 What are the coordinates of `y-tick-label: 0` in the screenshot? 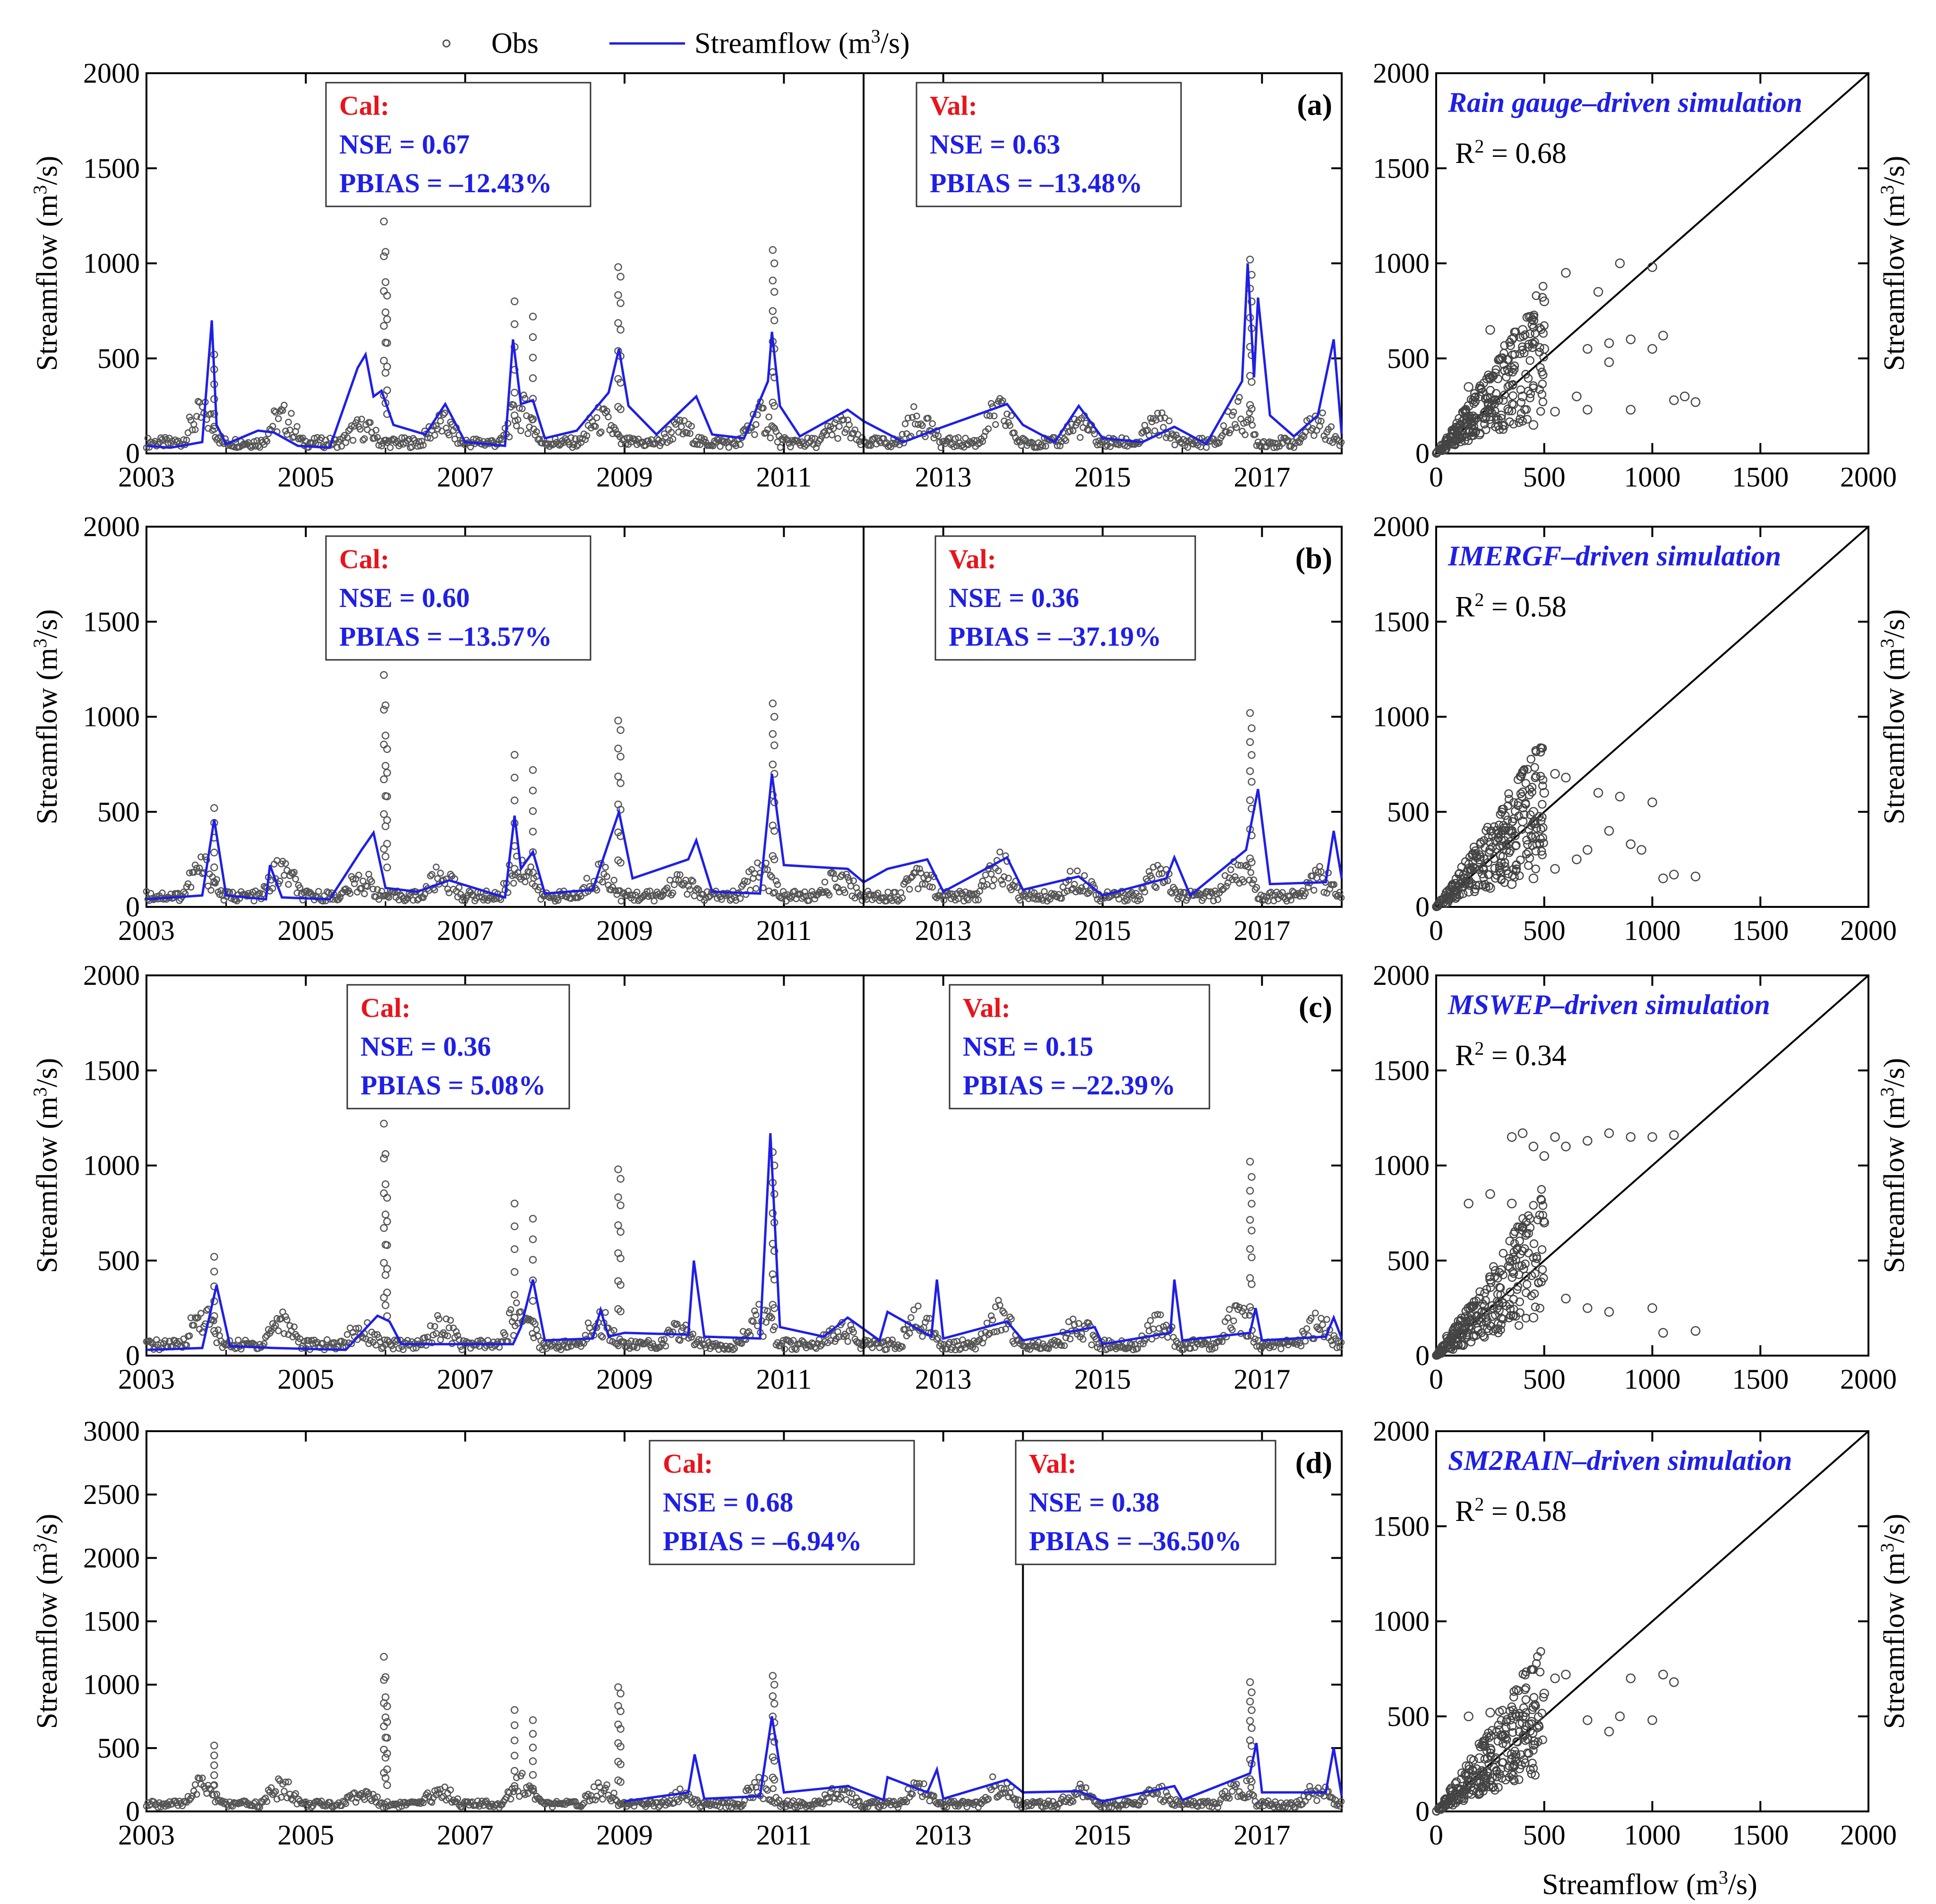 It's located at (1422, 1811).